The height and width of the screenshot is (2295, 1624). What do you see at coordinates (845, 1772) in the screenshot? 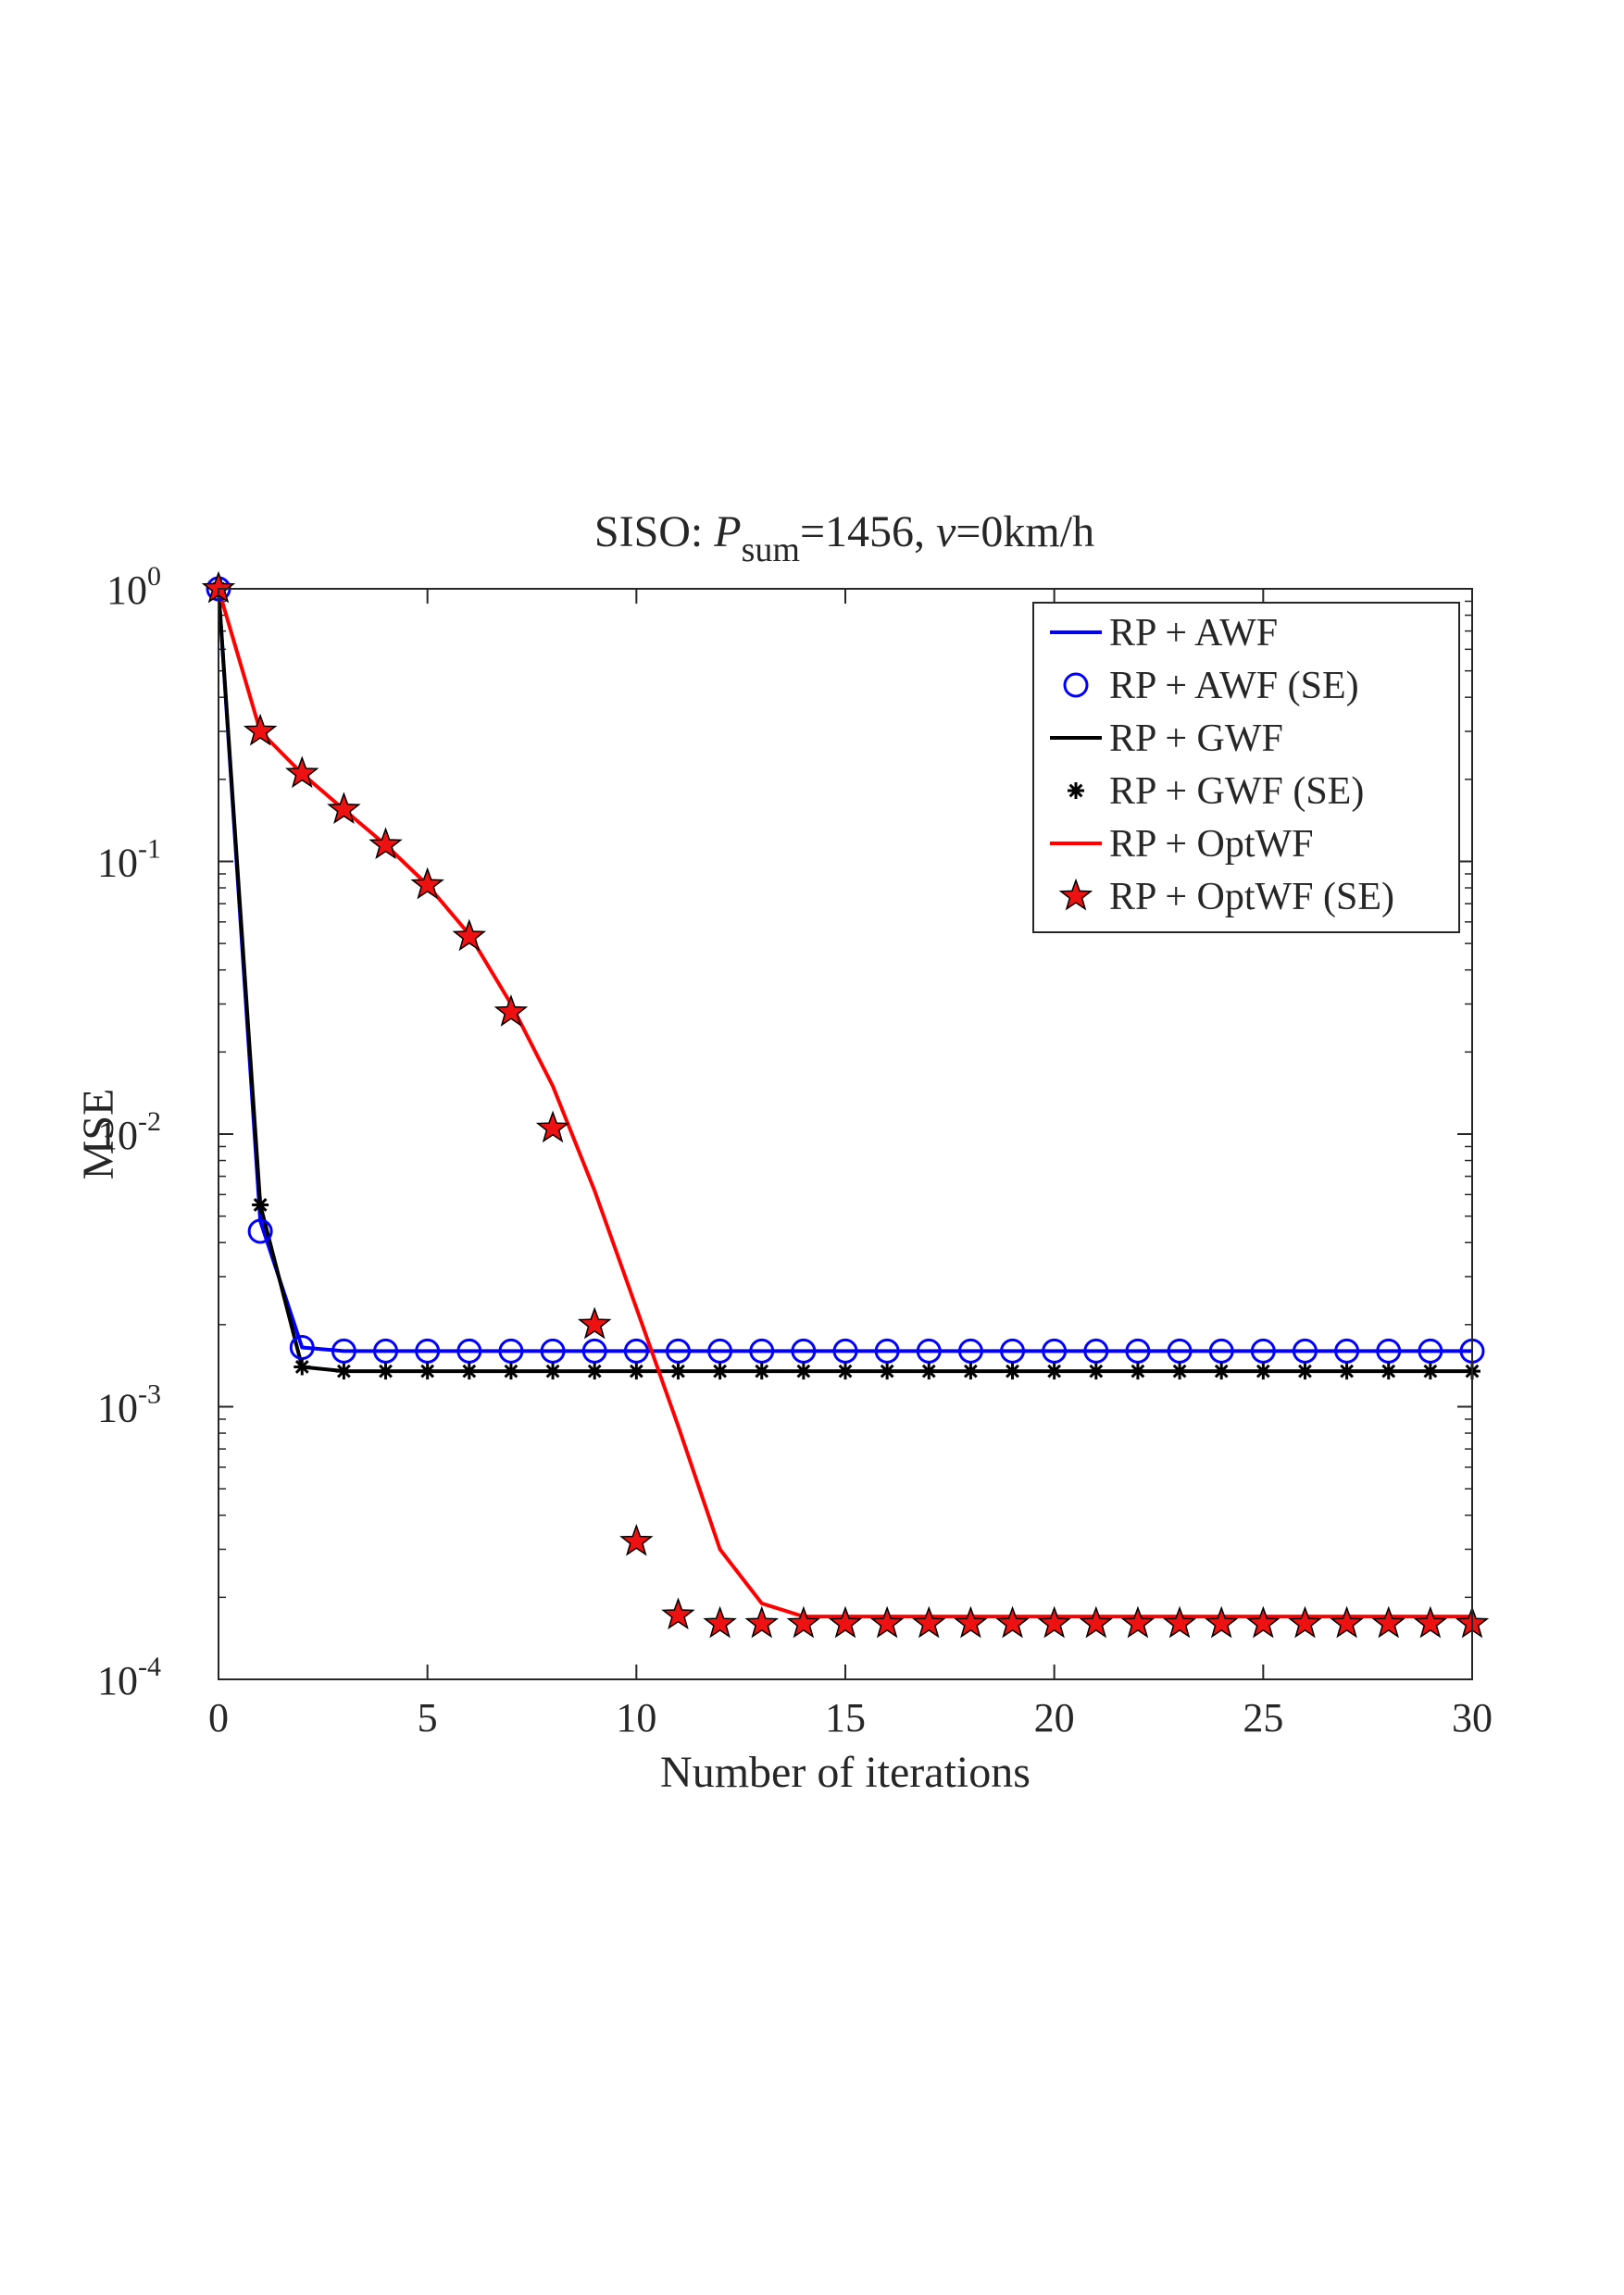
I see `x-axis-label: Number of iterations` at bounding box center [845, 1772].